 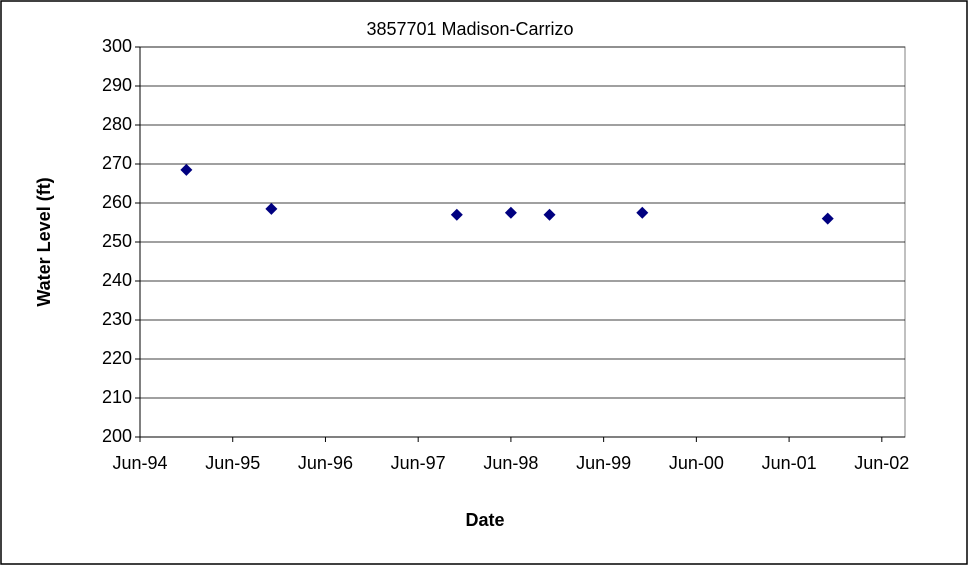 What do you see at coordinates (117, 163) in the screenshot?
I see `y-tick-label: 270` at bounding box center [117, 163].